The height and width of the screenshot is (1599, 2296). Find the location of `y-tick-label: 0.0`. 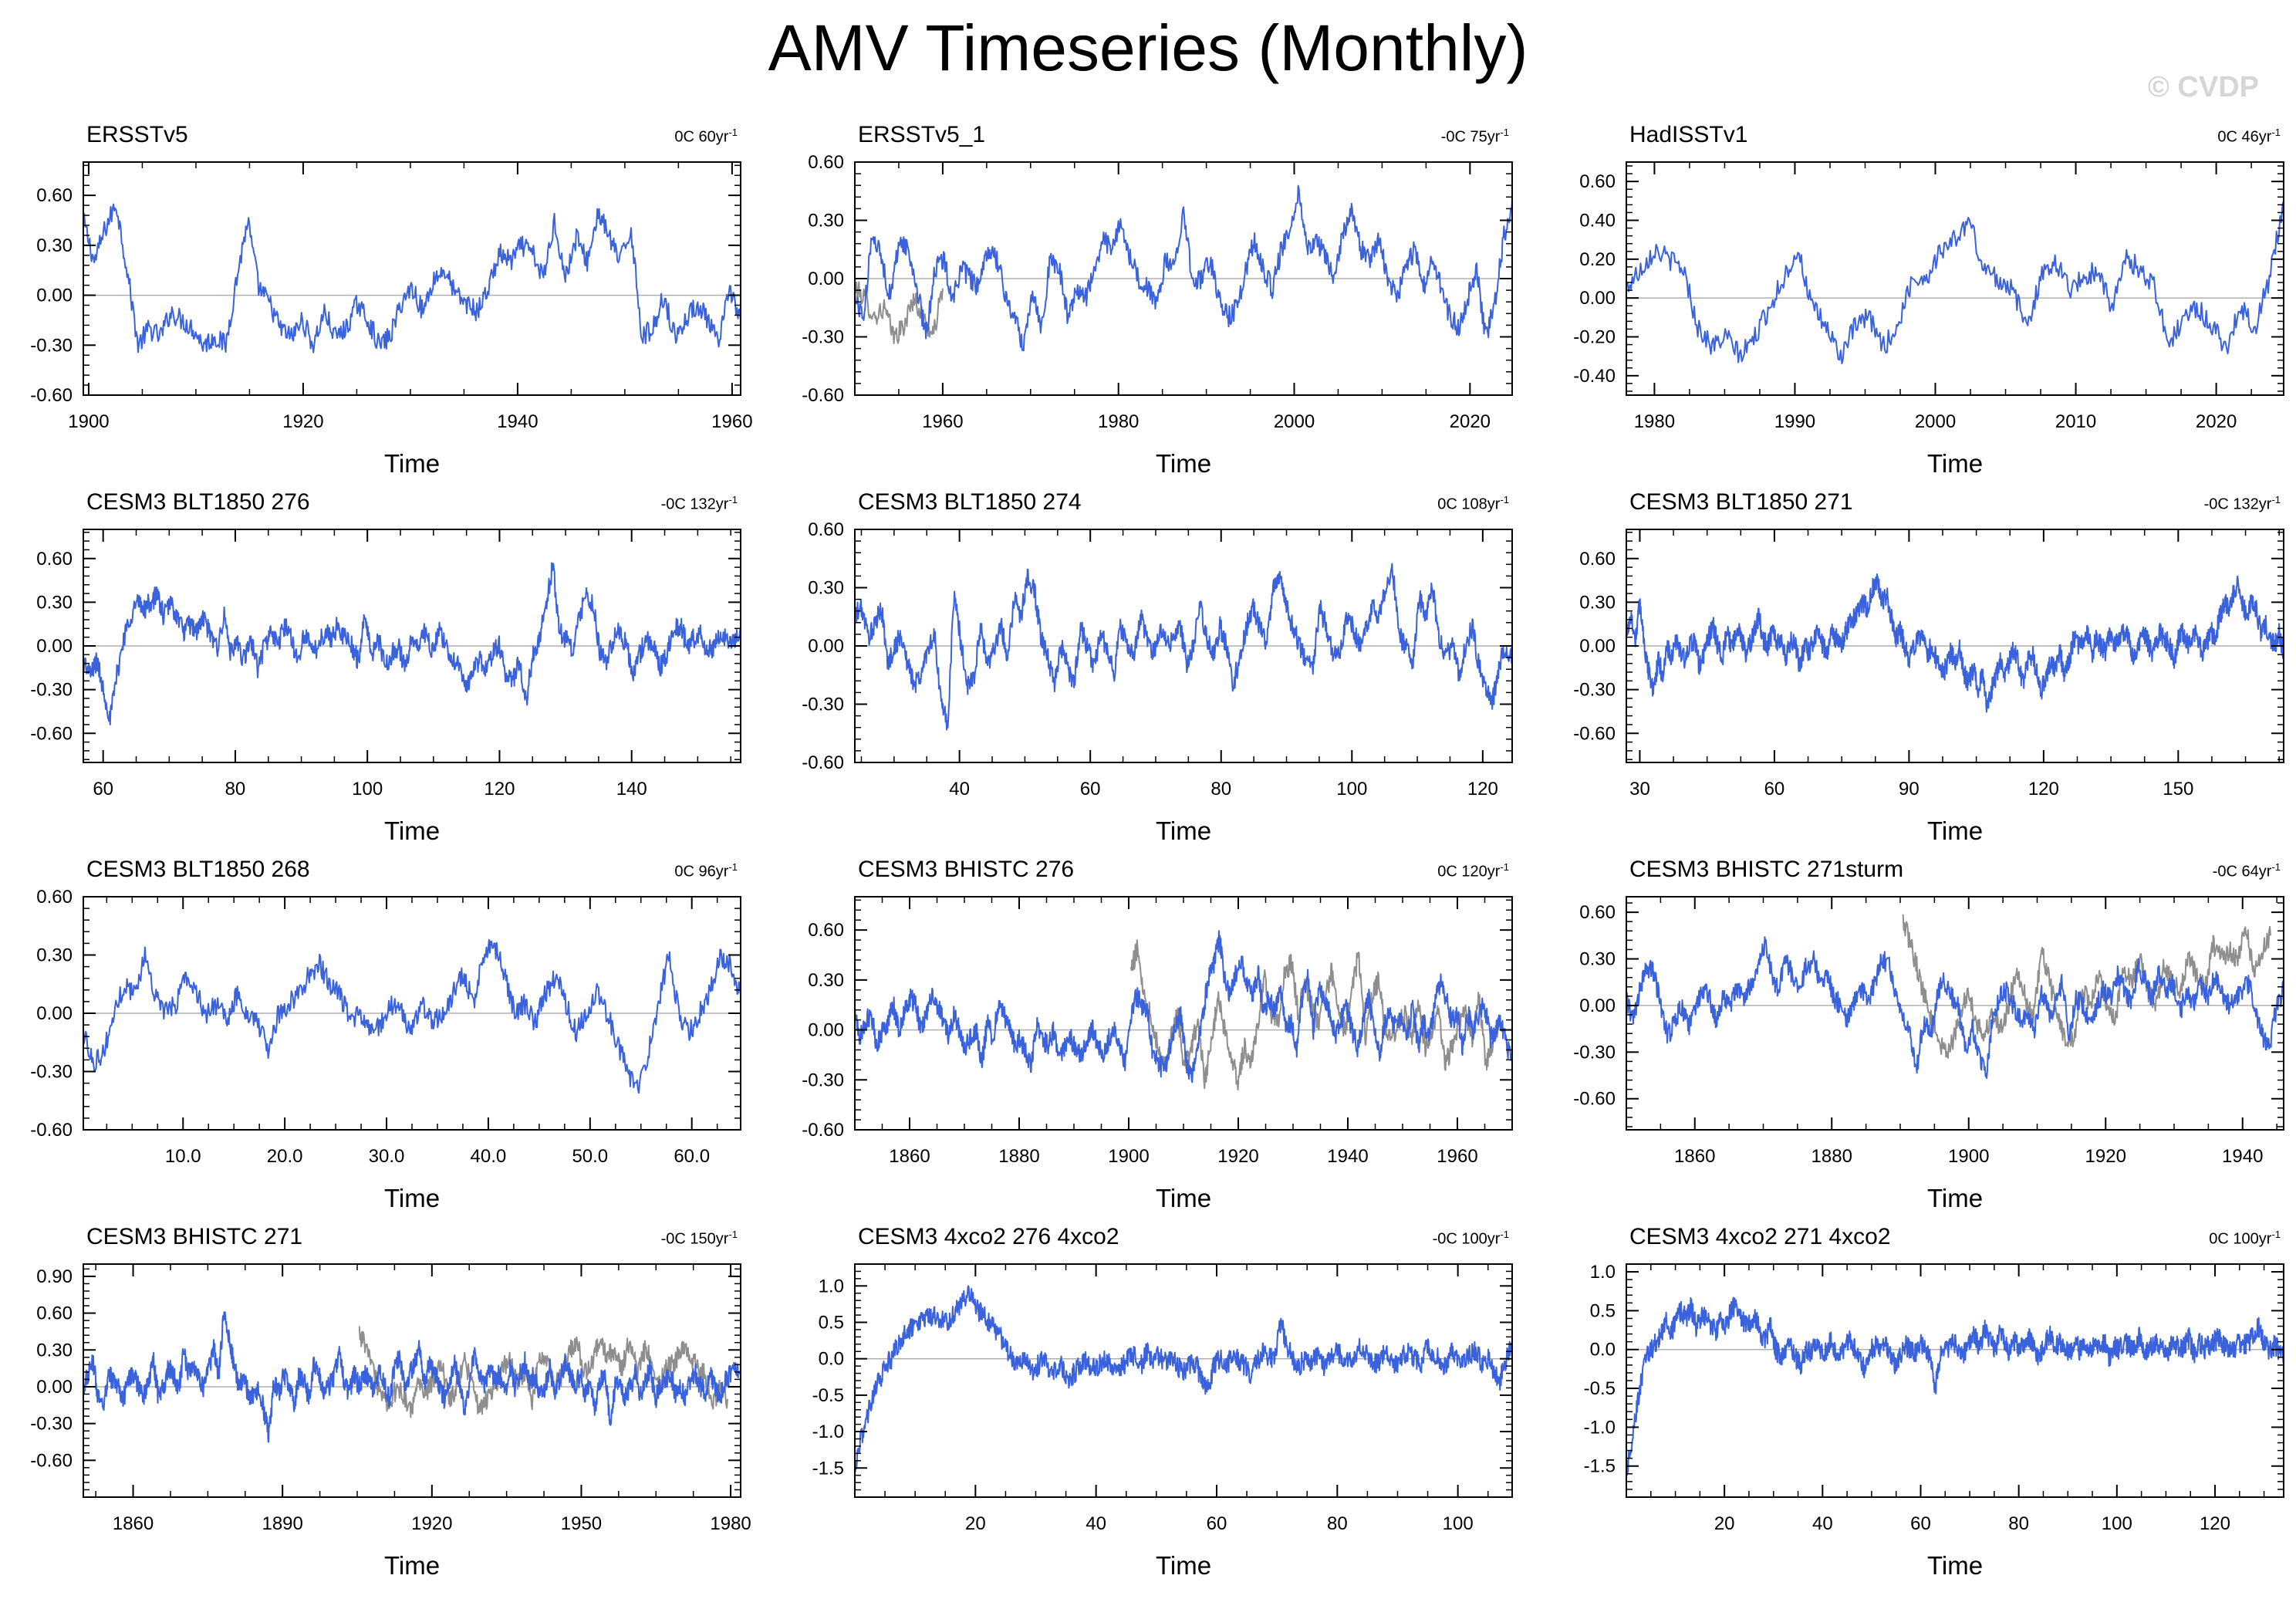

y-tick-label: 0.0 is located at coordinates (1603, 1350).